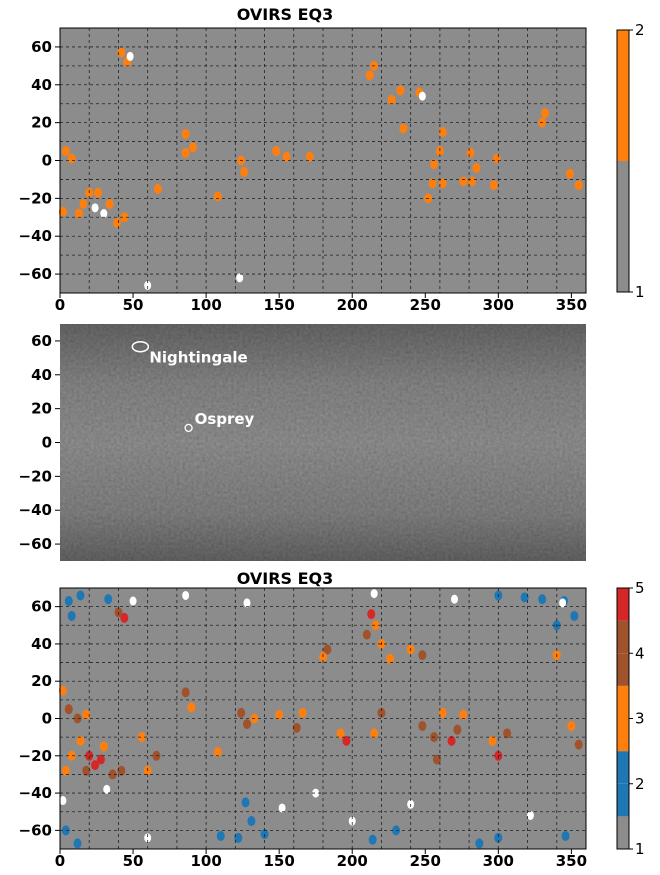  Describe the element at coordinates (41, 375) in the screenshot. I see `y-tick-label: 40` at that location.